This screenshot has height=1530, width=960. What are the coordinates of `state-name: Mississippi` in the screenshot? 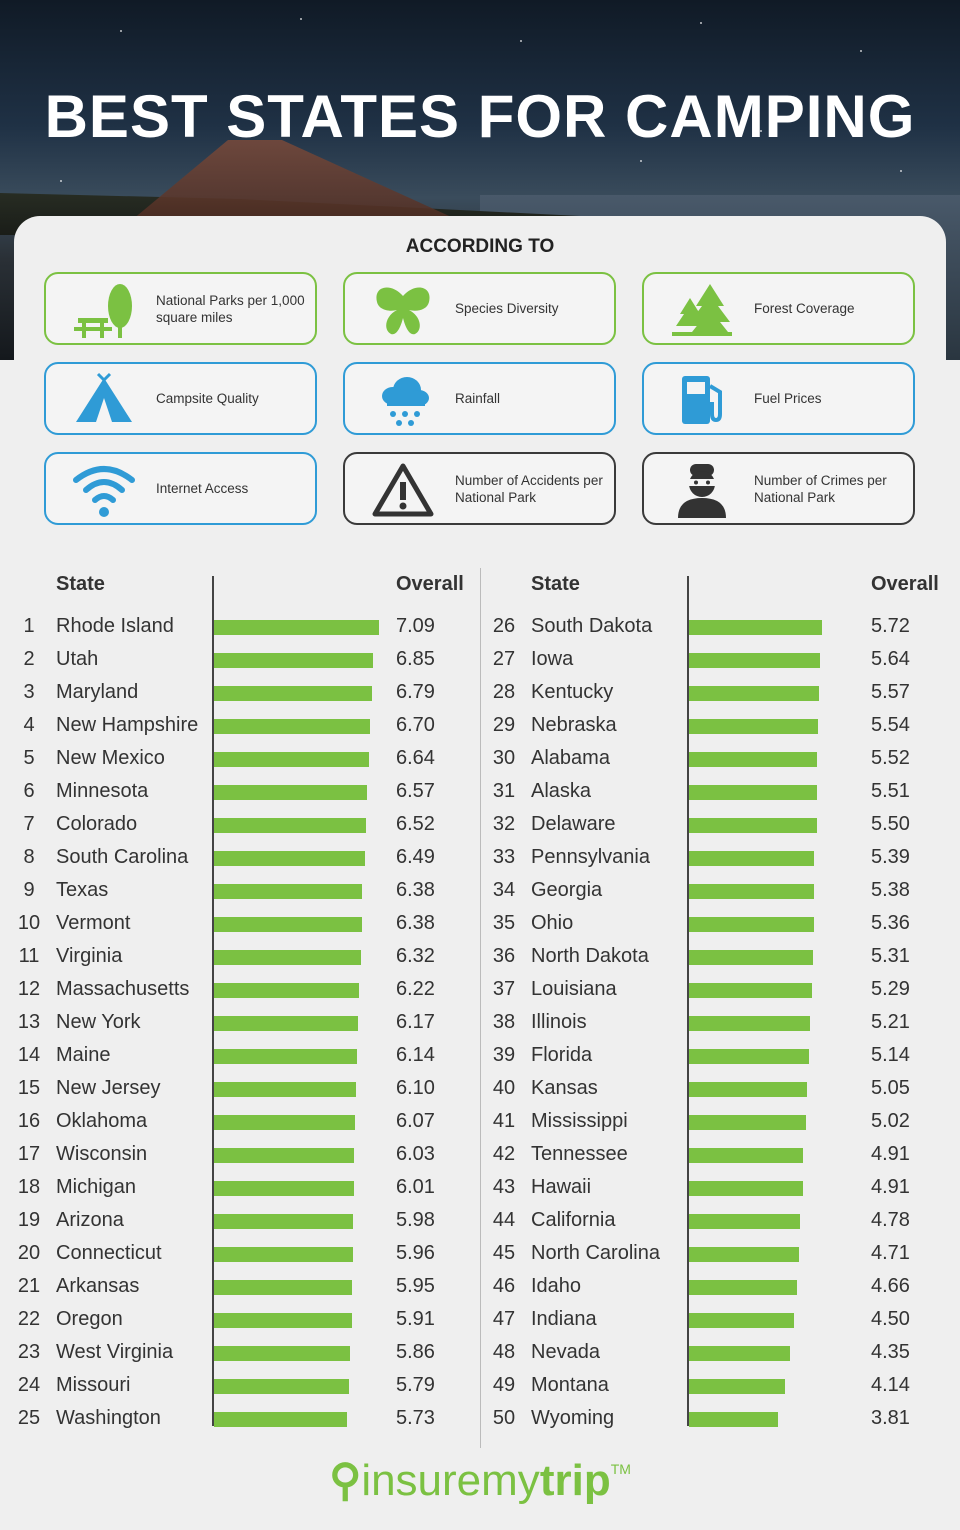 It's located at (579, 1121).